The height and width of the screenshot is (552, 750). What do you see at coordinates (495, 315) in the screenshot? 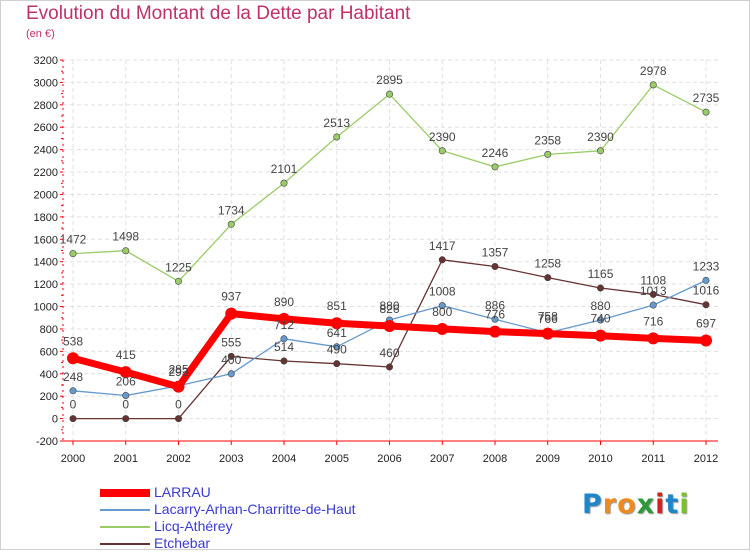
I see `data-label: 776` at bounding box center [495, 315].